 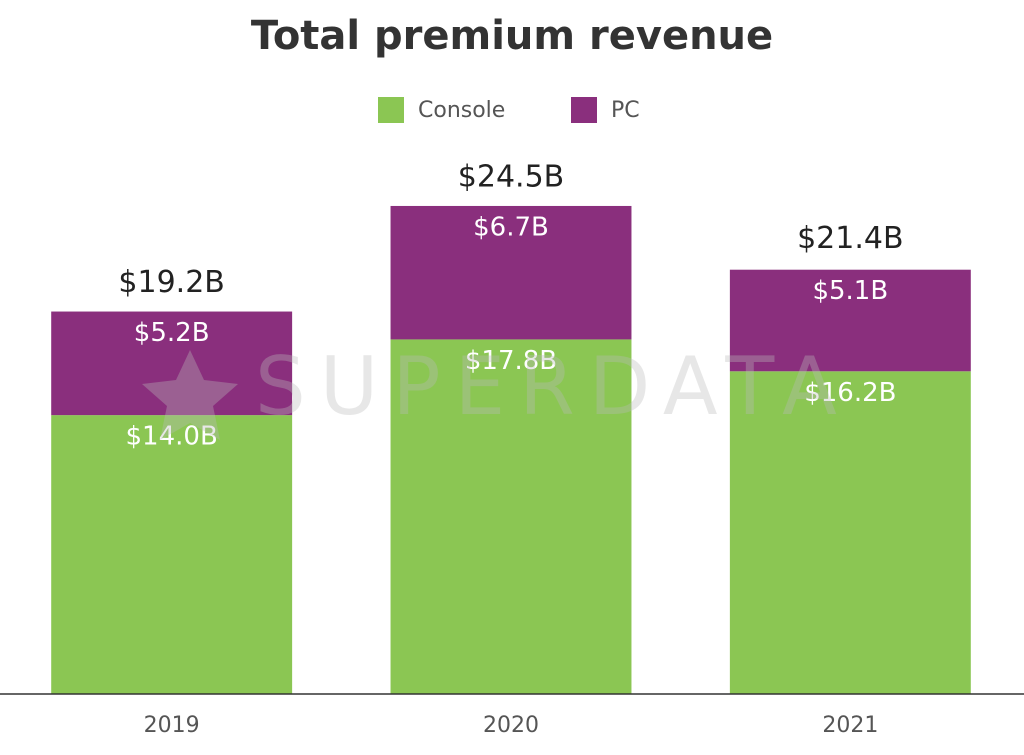 What do you see at coordinates (171, 282) in the screenshot?
I see `total-label: $19.2B` at bounding box center [171, 282].